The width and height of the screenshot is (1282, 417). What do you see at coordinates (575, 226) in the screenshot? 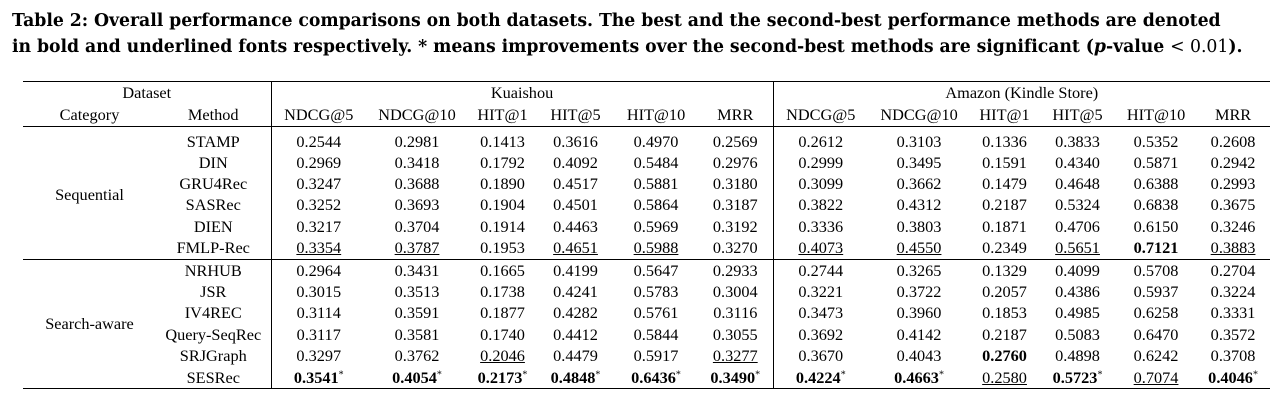
I see `value-text: 0.4463` at bounding box center [575, 226].